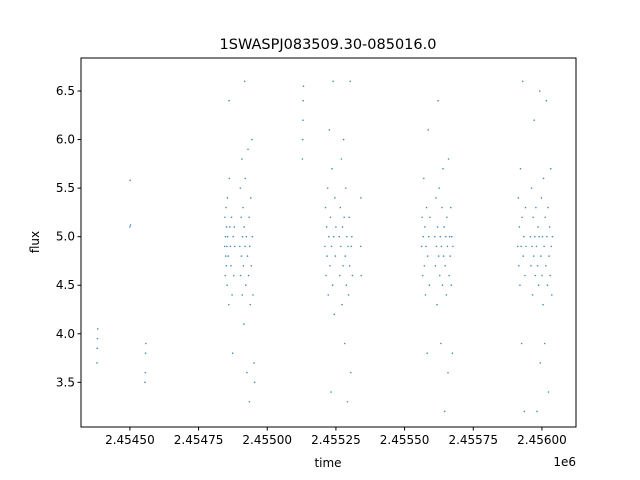 The image size is (640, 480). What do you see at coordinates (267, 440) in the screenshot?
I see `x-tick-label: 2.45500` at bounding box center [267, 440].